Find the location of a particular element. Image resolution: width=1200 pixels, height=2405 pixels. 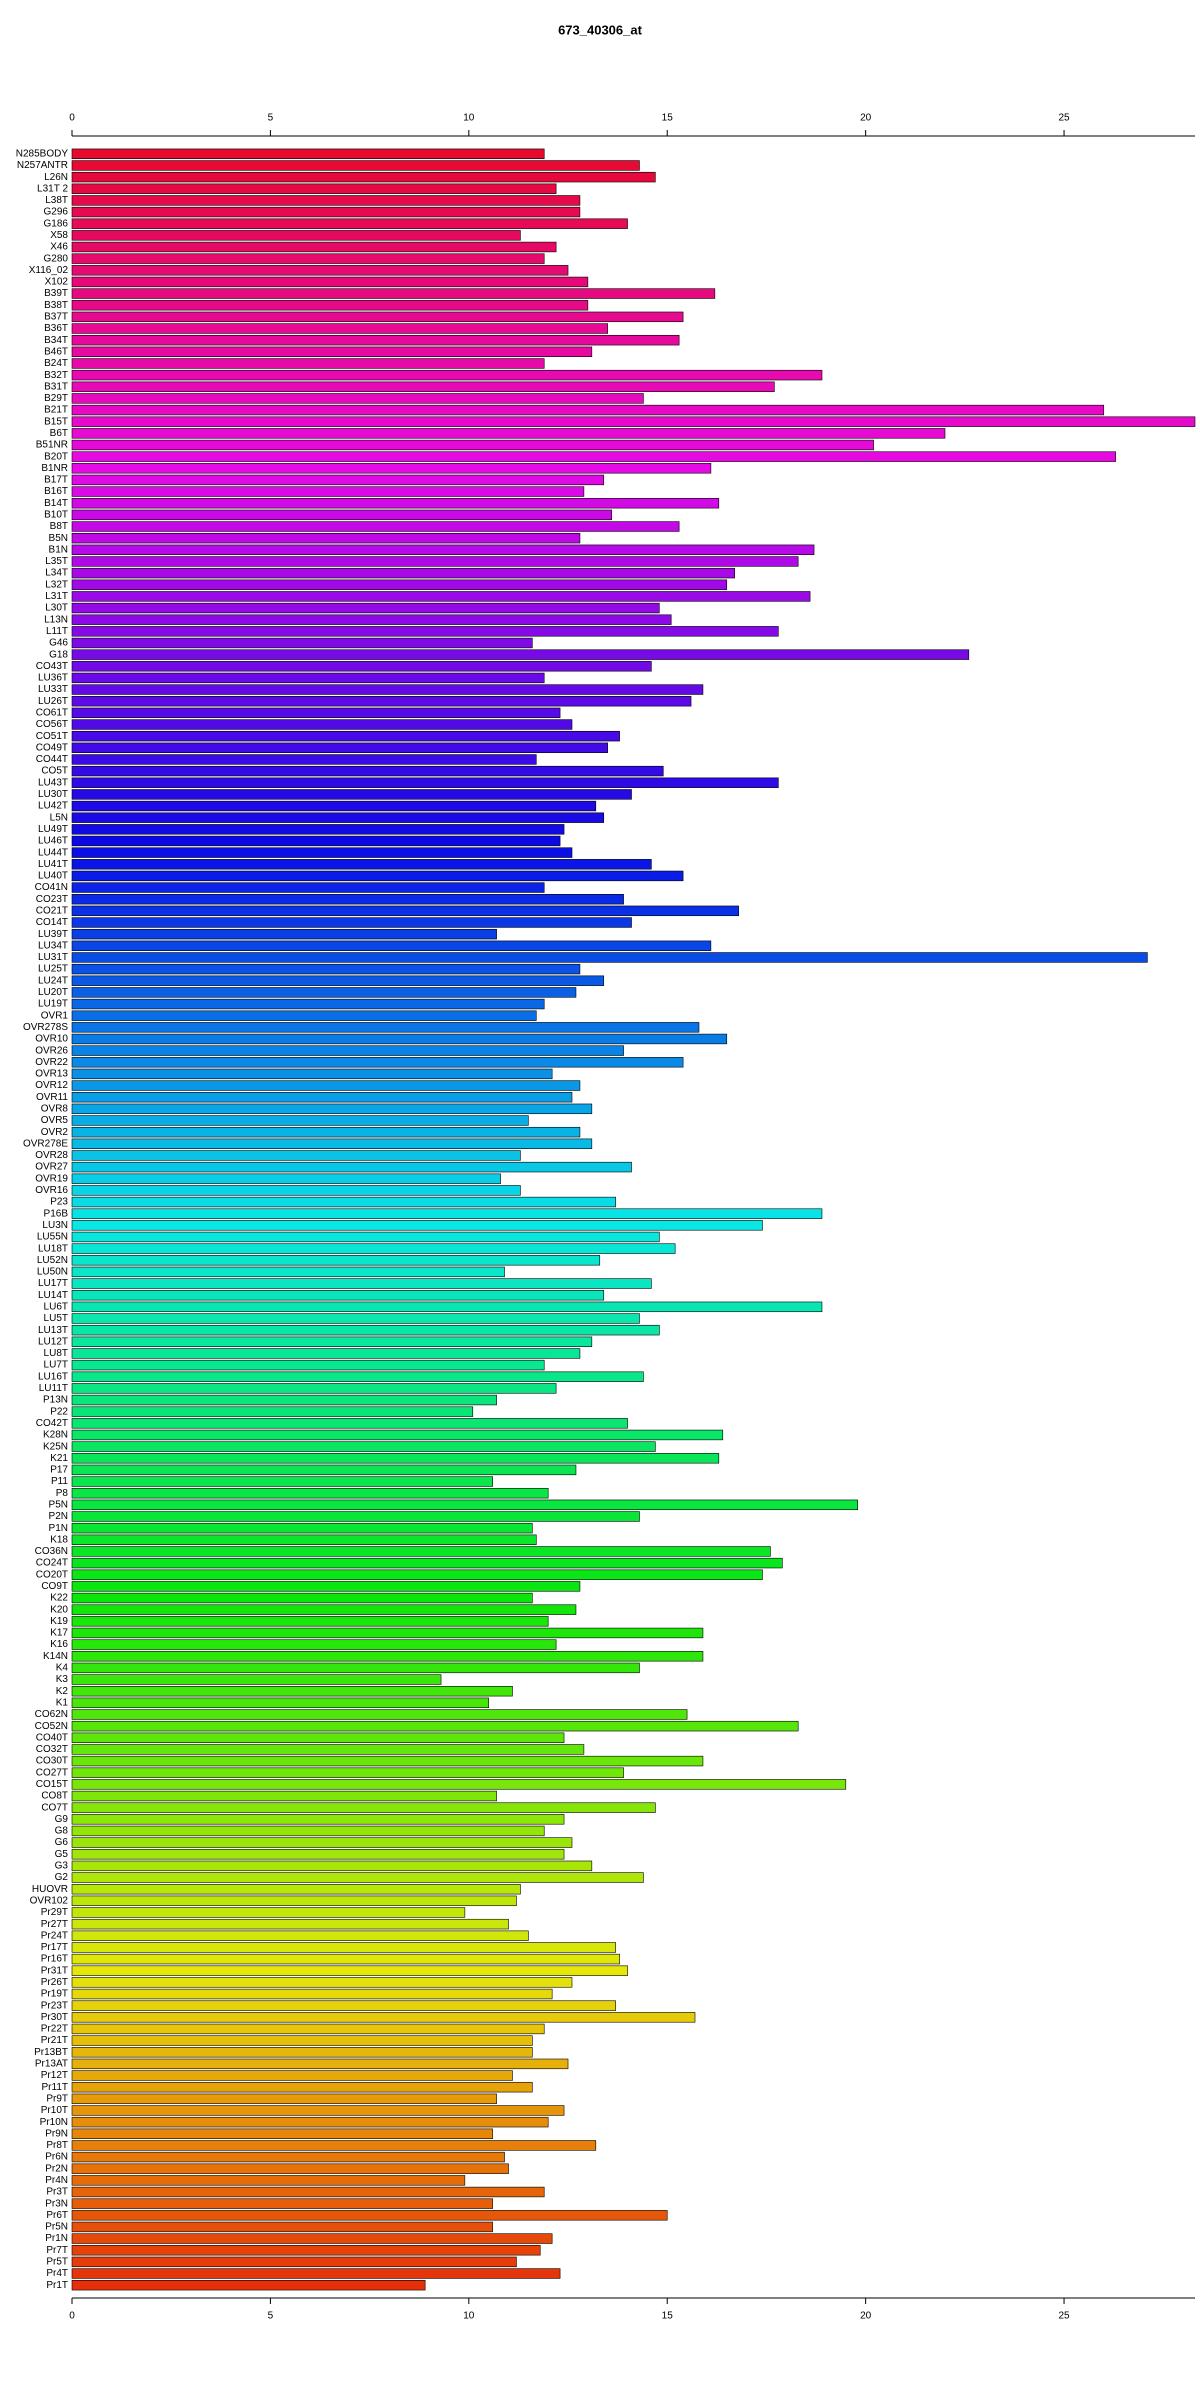

y-tick-label: G18 is located at coordinates (58, 654).